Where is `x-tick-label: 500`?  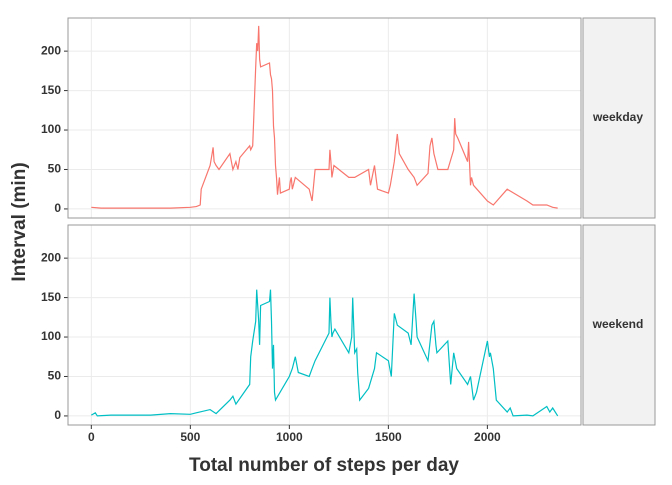 x-tick-label: 500 is located at coordinates (190, 437).